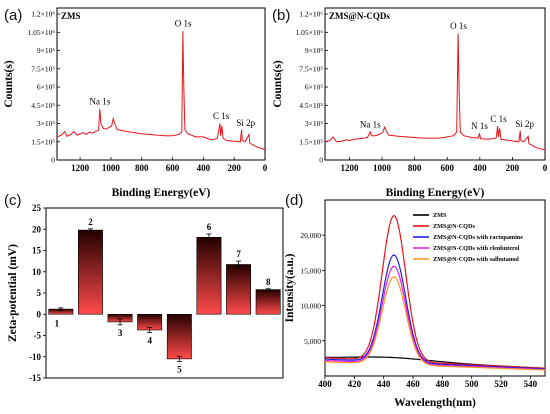 This screenshot has width=550, height=414. What do you see at coordinates (321, 160) in the screenshot?
I see `b-y-tick-label: 0` at bounding box center [321, 160].